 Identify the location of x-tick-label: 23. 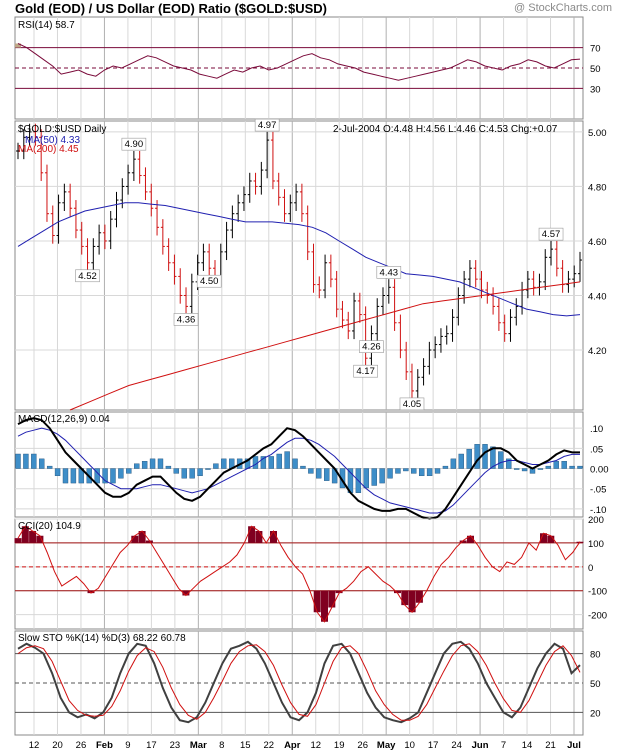
(175, 745).